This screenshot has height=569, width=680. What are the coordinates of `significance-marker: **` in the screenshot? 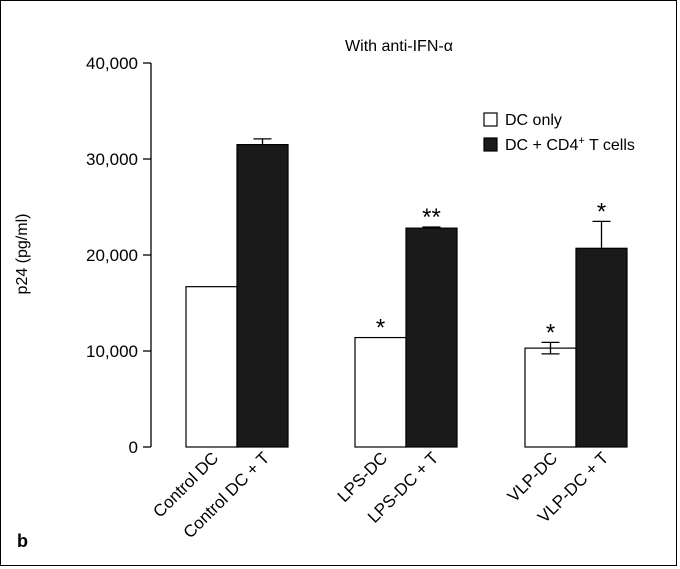 It's located at (431, 217).